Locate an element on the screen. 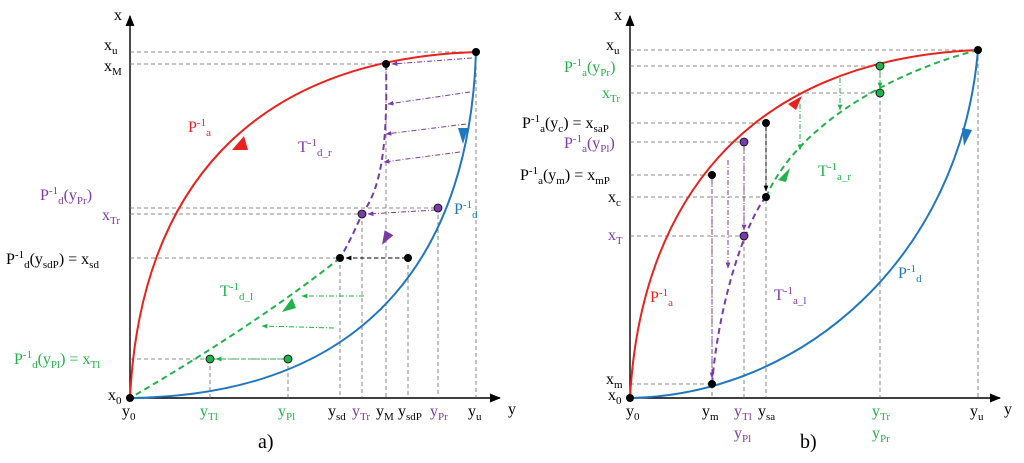 The width and height of the screenshot is (1024, 463). panel-b-arrow-pd is located at coordinates (967, 137).